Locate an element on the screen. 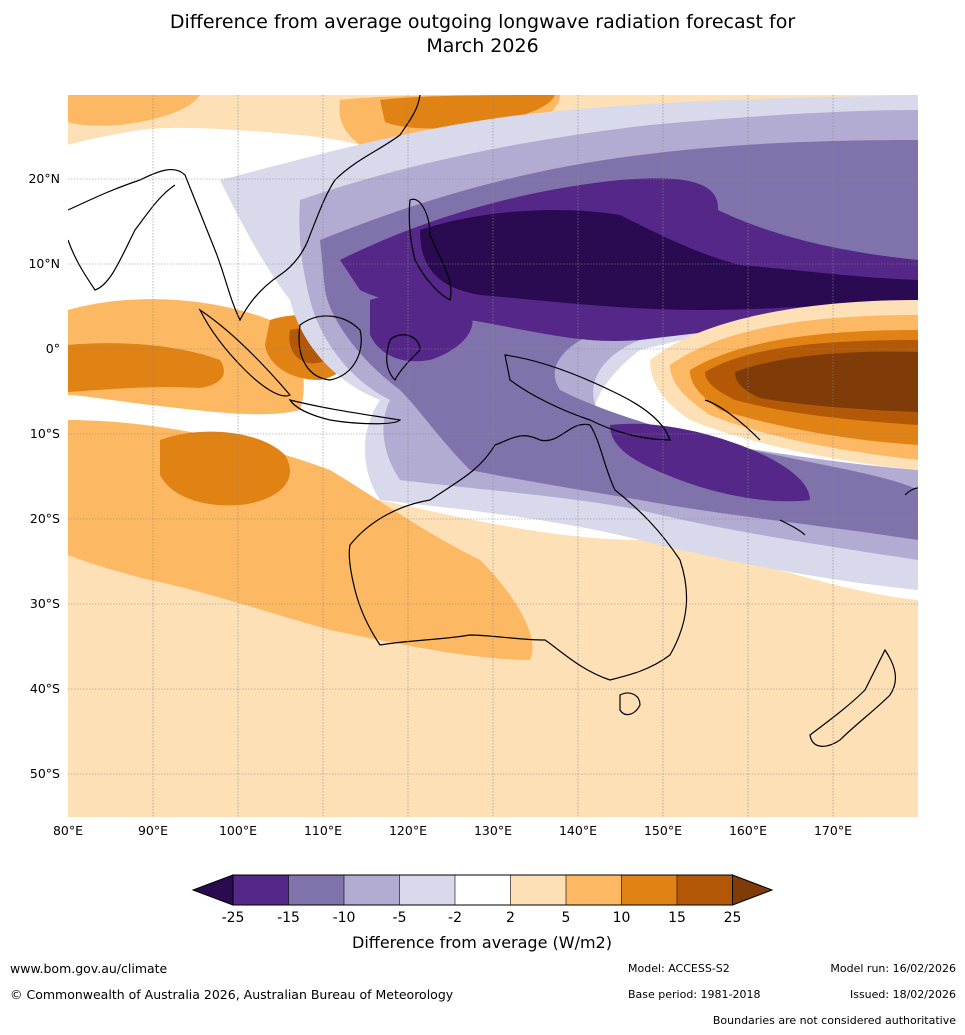  lat-label-20n: 20°N is located at coordinates (44, 178).